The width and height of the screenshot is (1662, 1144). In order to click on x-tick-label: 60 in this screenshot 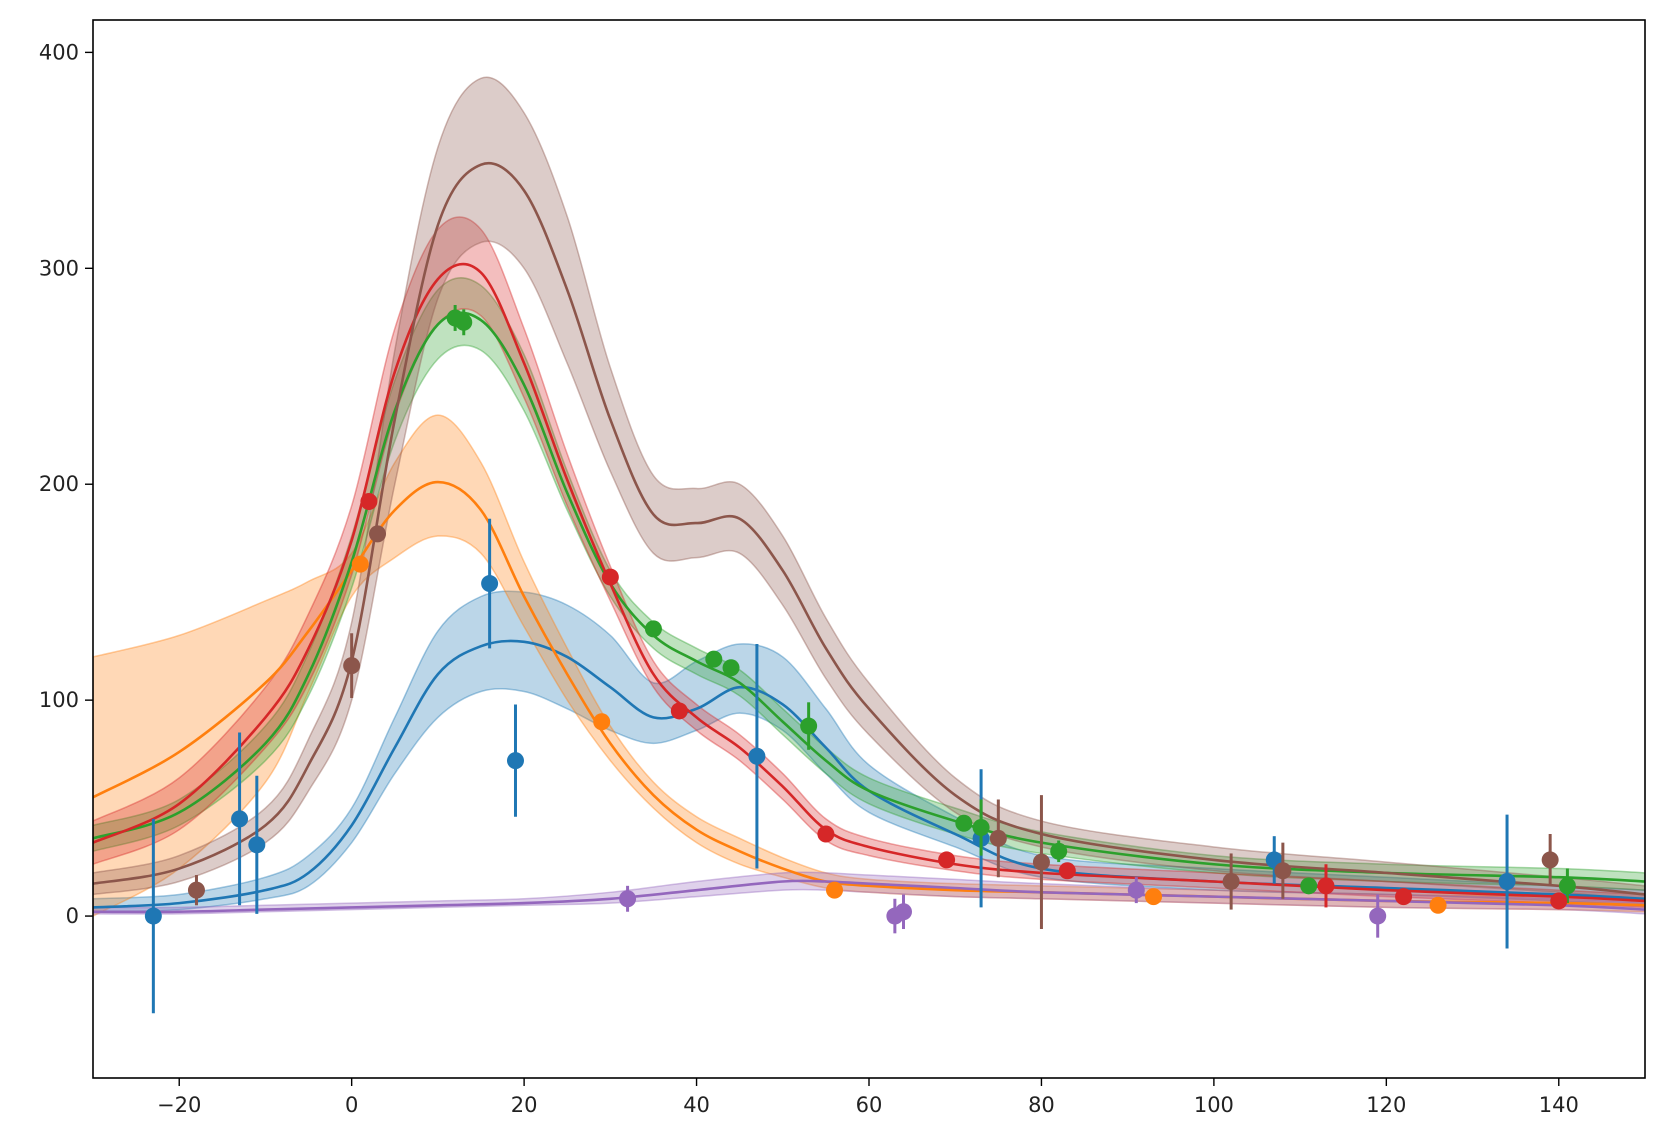, I will do `click(869, 1105)`.